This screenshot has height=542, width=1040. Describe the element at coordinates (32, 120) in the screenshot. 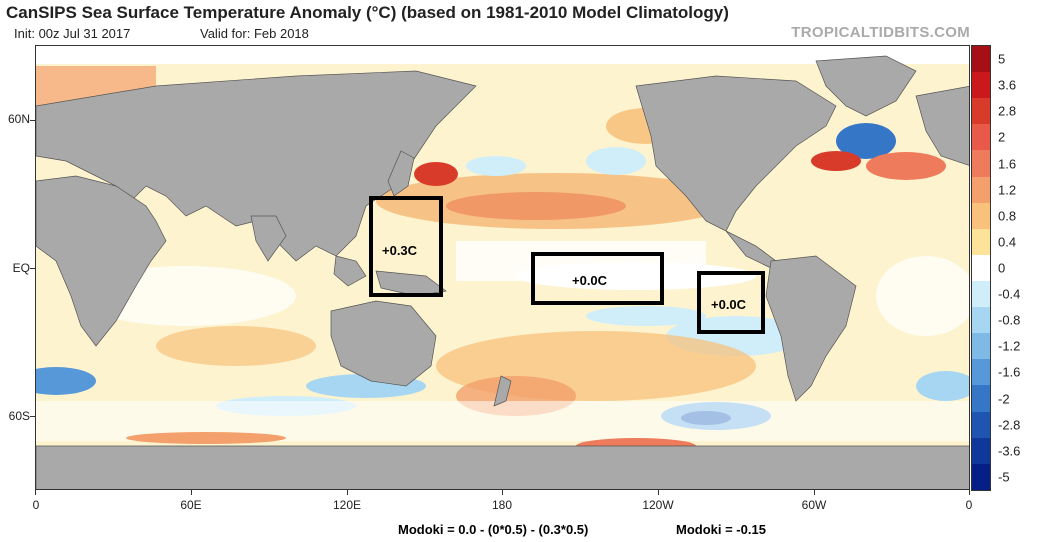

I see `lat-tick-60n` at that location.